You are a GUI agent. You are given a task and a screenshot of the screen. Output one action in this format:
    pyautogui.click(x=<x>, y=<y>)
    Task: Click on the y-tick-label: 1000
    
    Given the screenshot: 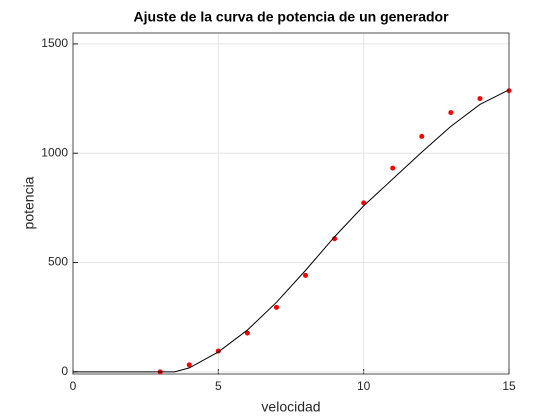 What is the action you would take?
    pyautogui.click(x=54, y=152)
    